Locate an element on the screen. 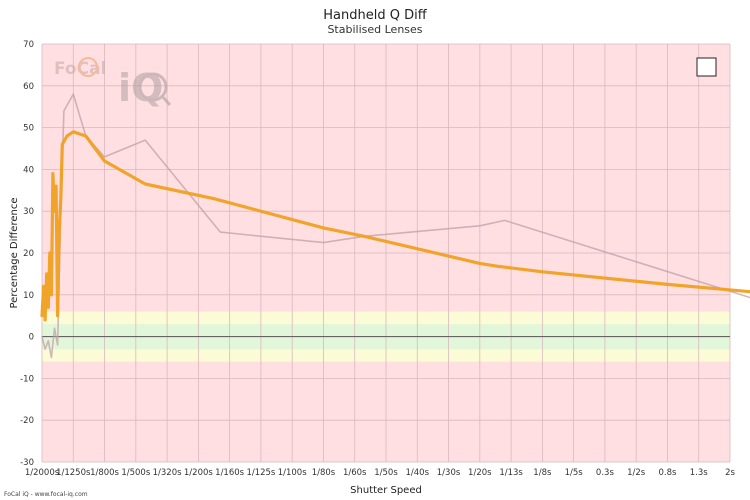  y-tick-label: 50 is located at coordinates (28, 129).